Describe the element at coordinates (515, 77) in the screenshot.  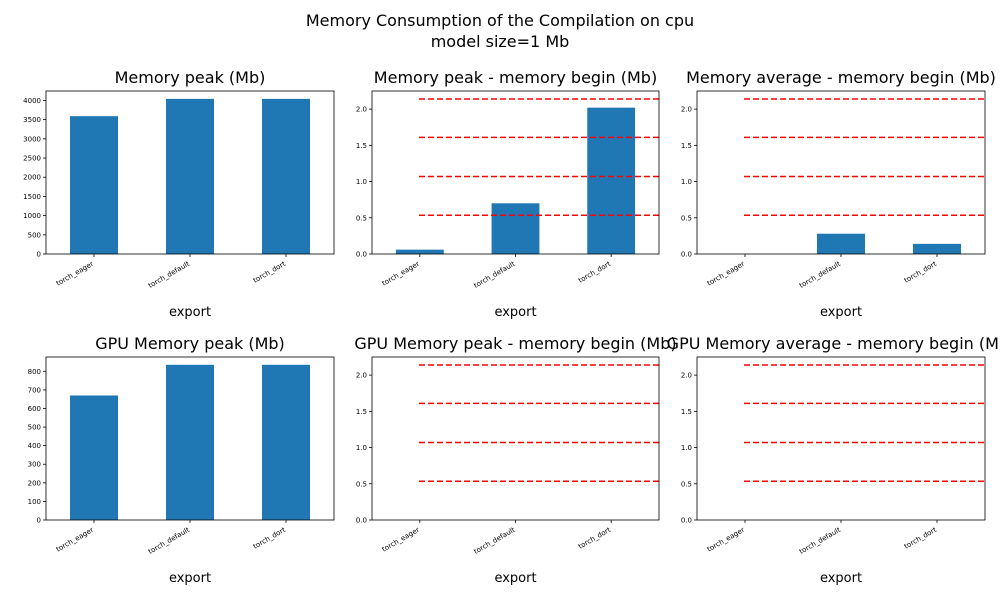
I see `subplot-title: Memory peak - memory begin (Mb)` at that location.